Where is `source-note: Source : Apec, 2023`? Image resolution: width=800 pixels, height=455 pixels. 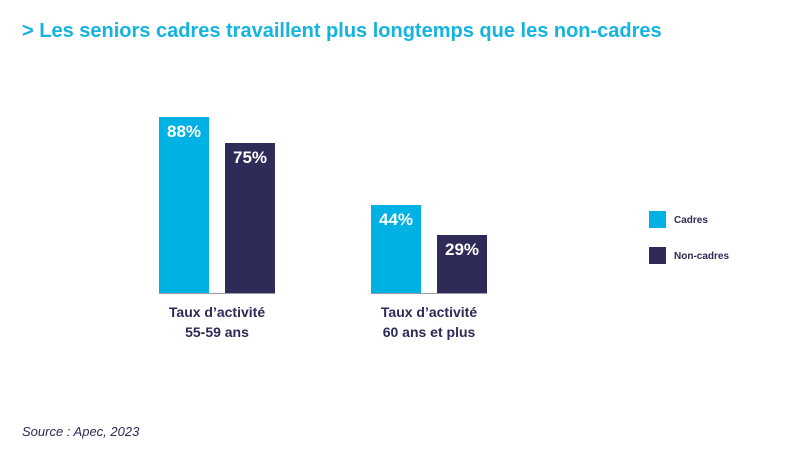
source-note: Source : Apec, 2023 is located at coordinates (81, 431).